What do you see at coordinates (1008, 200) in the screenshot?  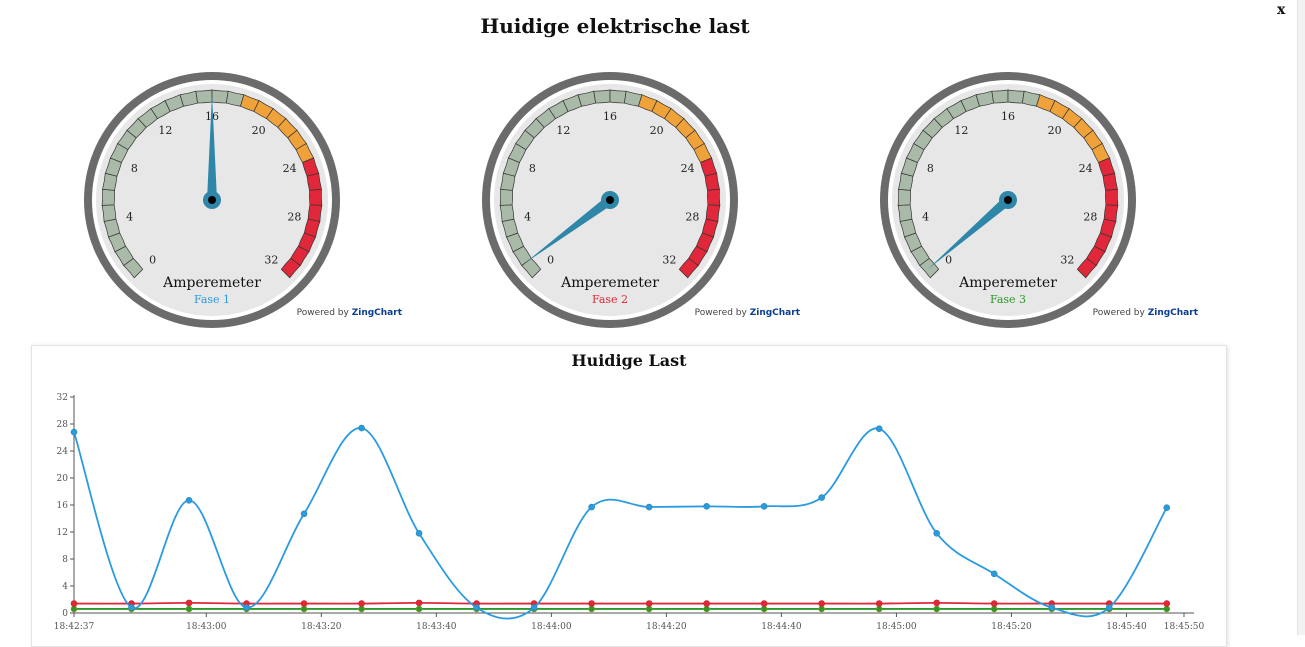 I see `gauge-hub-center` at bounding box center [1008, 200].